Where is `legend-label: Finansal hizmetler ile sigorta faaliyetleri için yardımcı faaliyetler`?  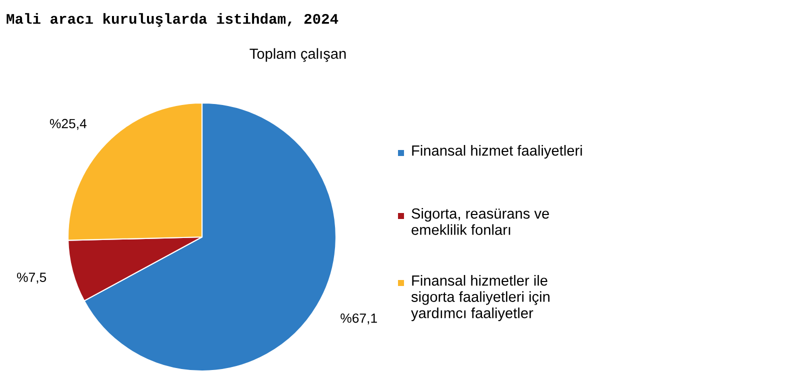 legend-label: Finansal hizmetler ile sigorta faaliyetleri için yardımcı faaliyetler is located at coordinates (480, 298).